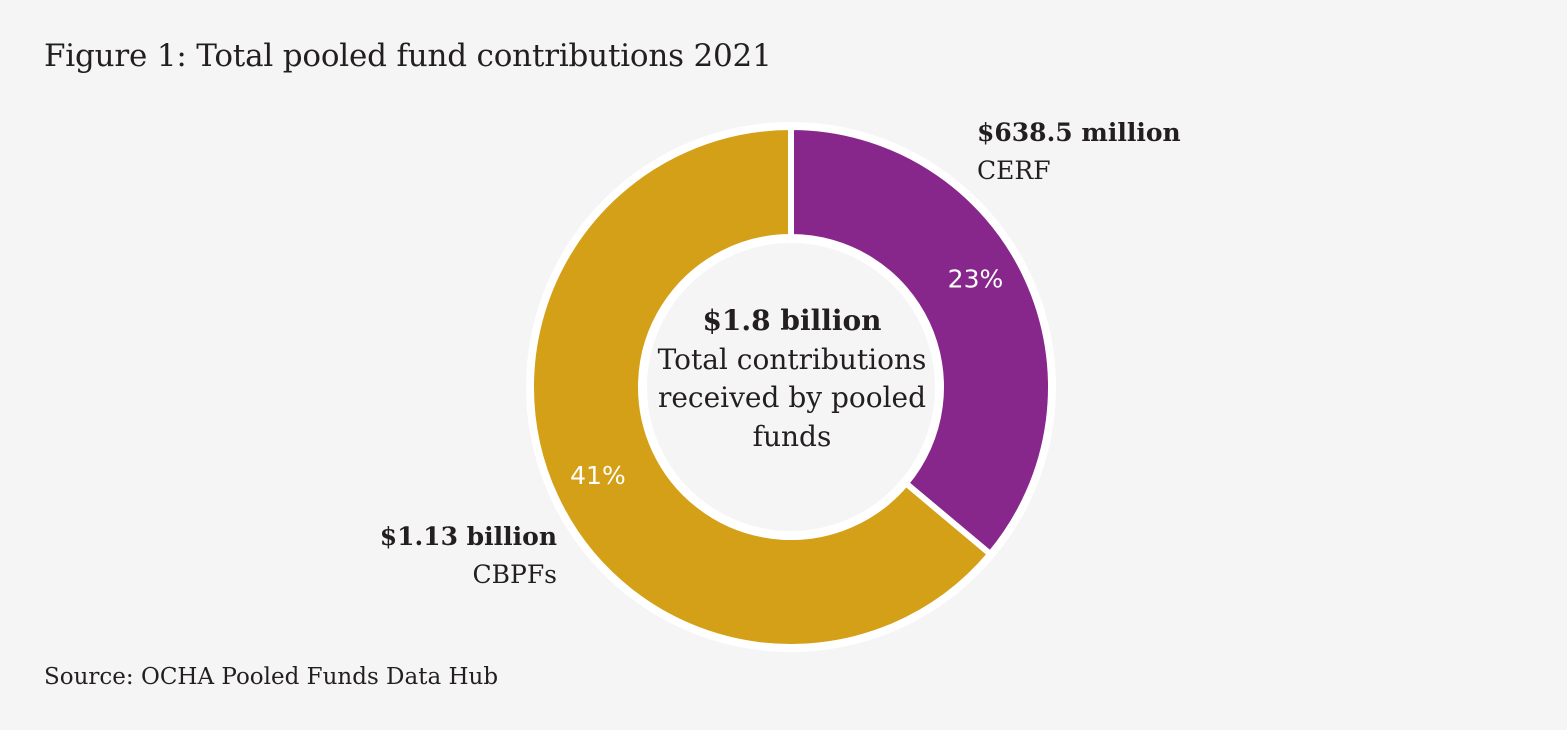 Image resolution: width=1567 pixels, height=730 pixels. Describe the element at coordinates (468, 536) in the screenshot. I see `cbpf-amount: $1.13 billion` at that location.